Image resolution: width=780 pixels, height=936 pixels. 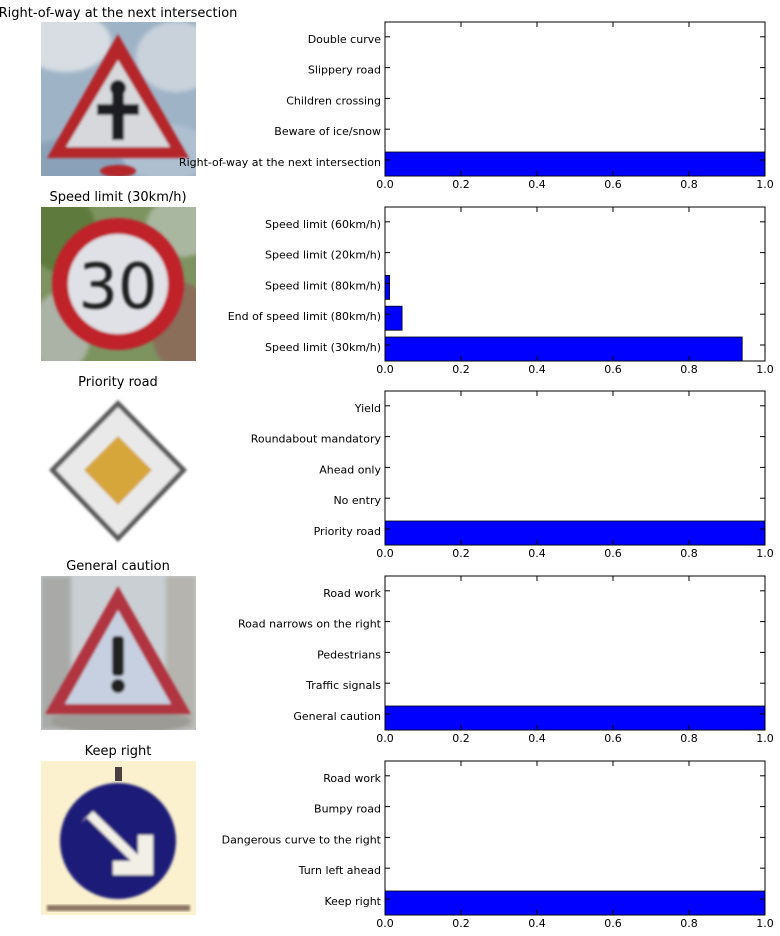 I want to click on svg-text: 30, so click(x=118, y=286).